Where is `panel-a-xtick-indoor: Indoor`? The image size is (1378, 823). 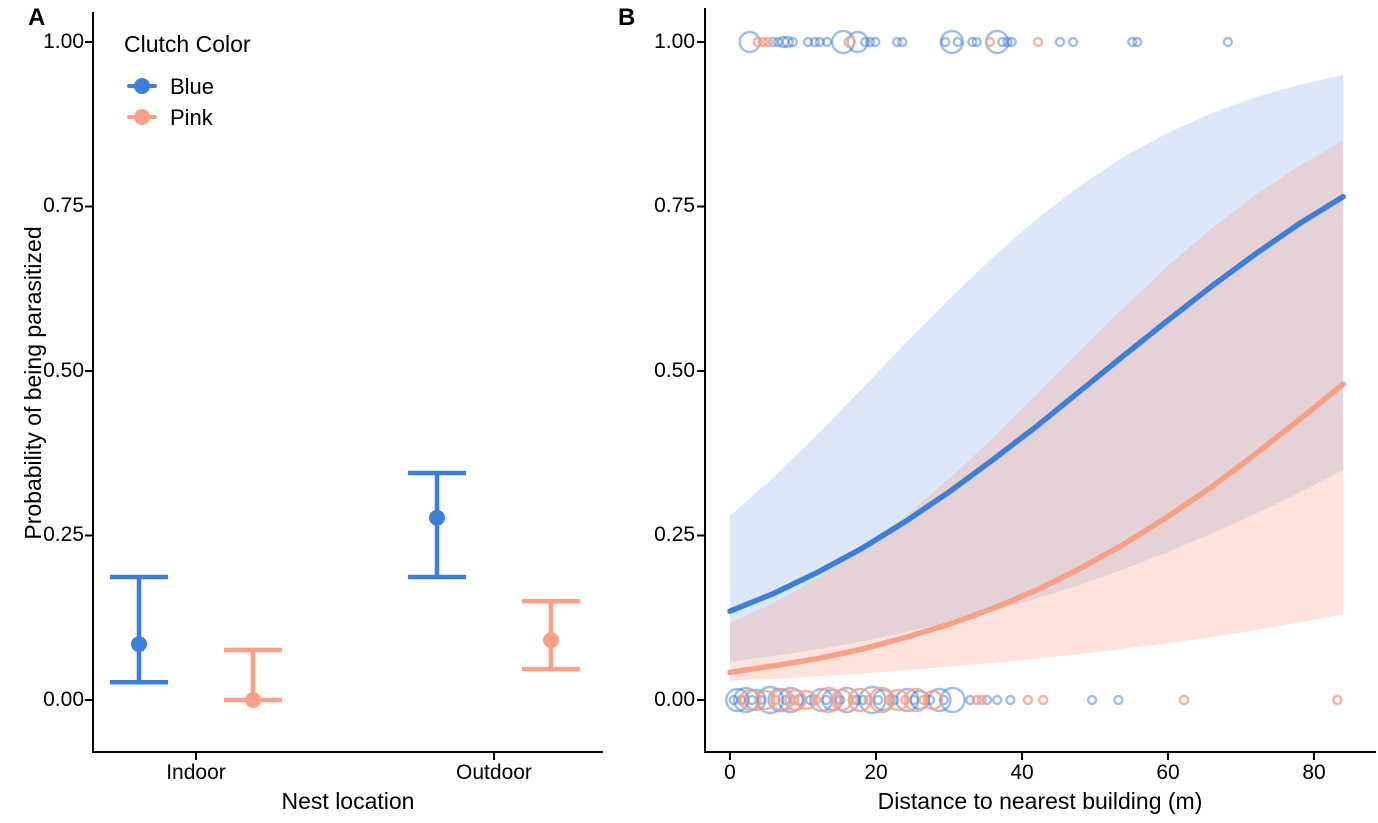
panel-a-xtick-indoor: Indoor is located at coordinates (196, 772).